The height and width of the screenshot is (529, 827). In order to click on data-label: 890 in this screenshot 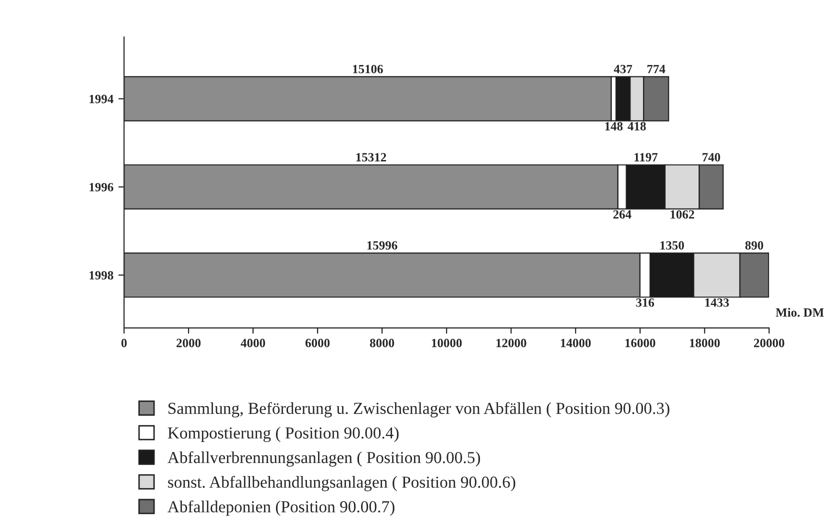, I will do `click(754, 245)`.